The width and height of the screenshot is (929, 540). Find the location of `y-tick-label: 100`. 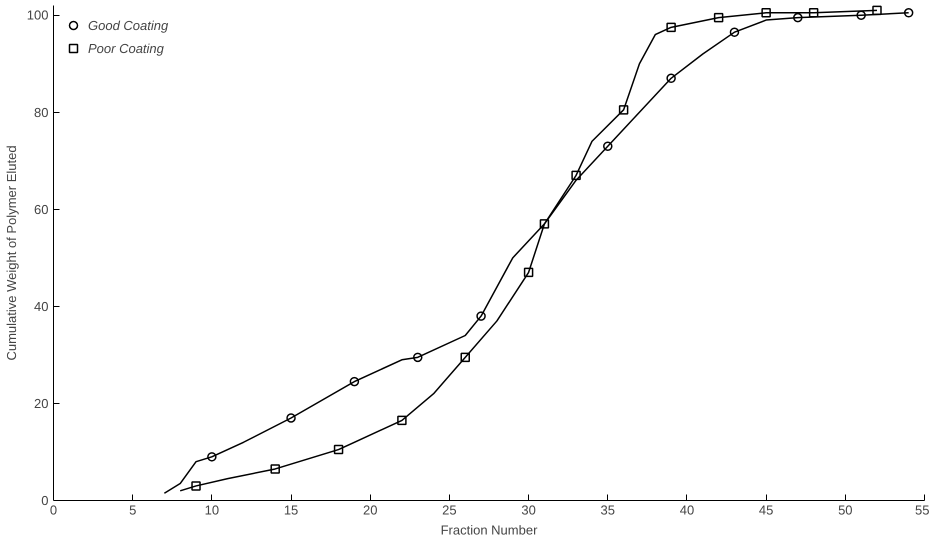

y-tick-label: 100 is located at coordinates (37, 15).